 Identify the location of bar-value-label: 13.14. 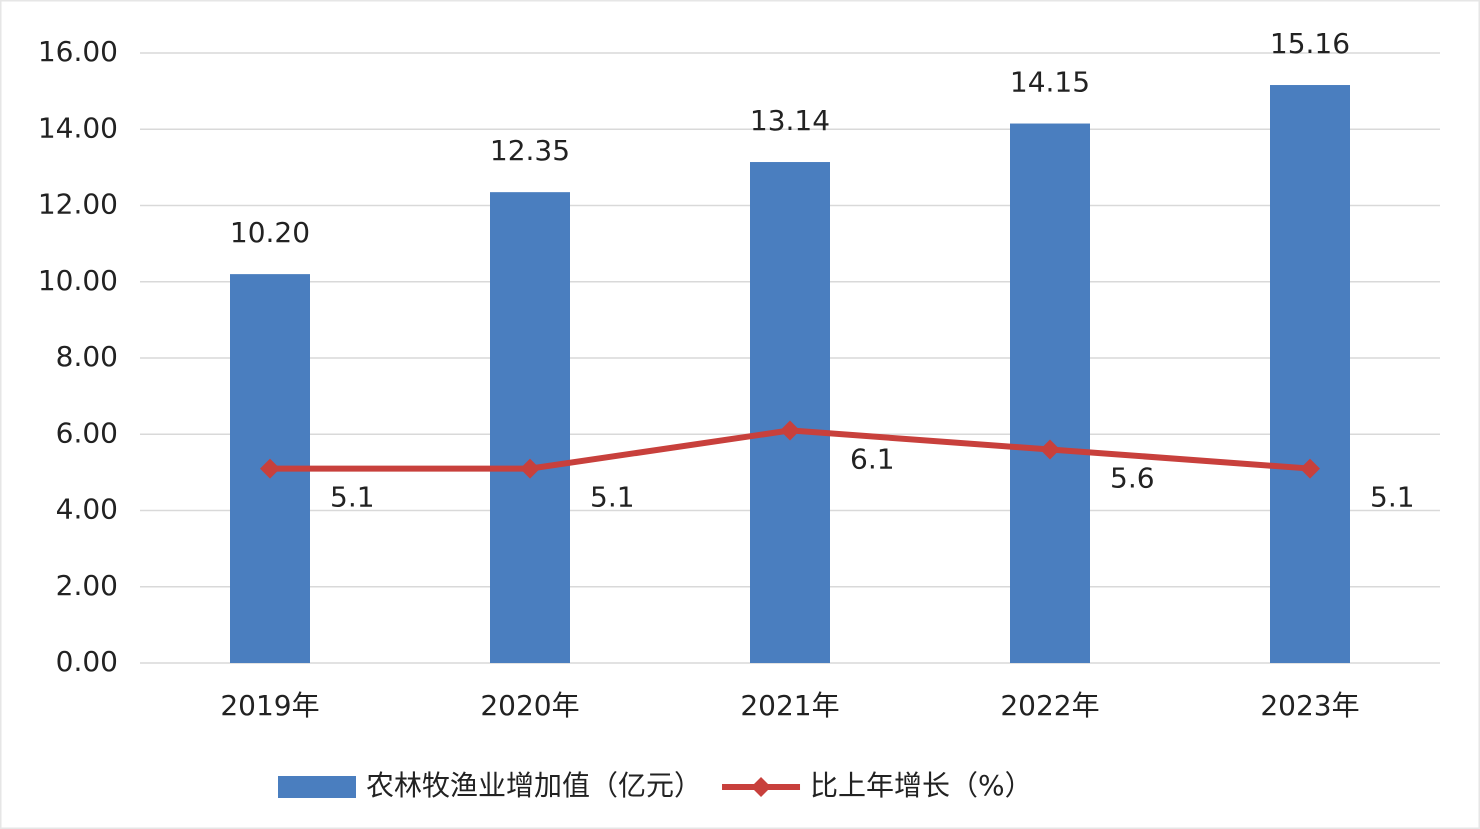
(790, 120).